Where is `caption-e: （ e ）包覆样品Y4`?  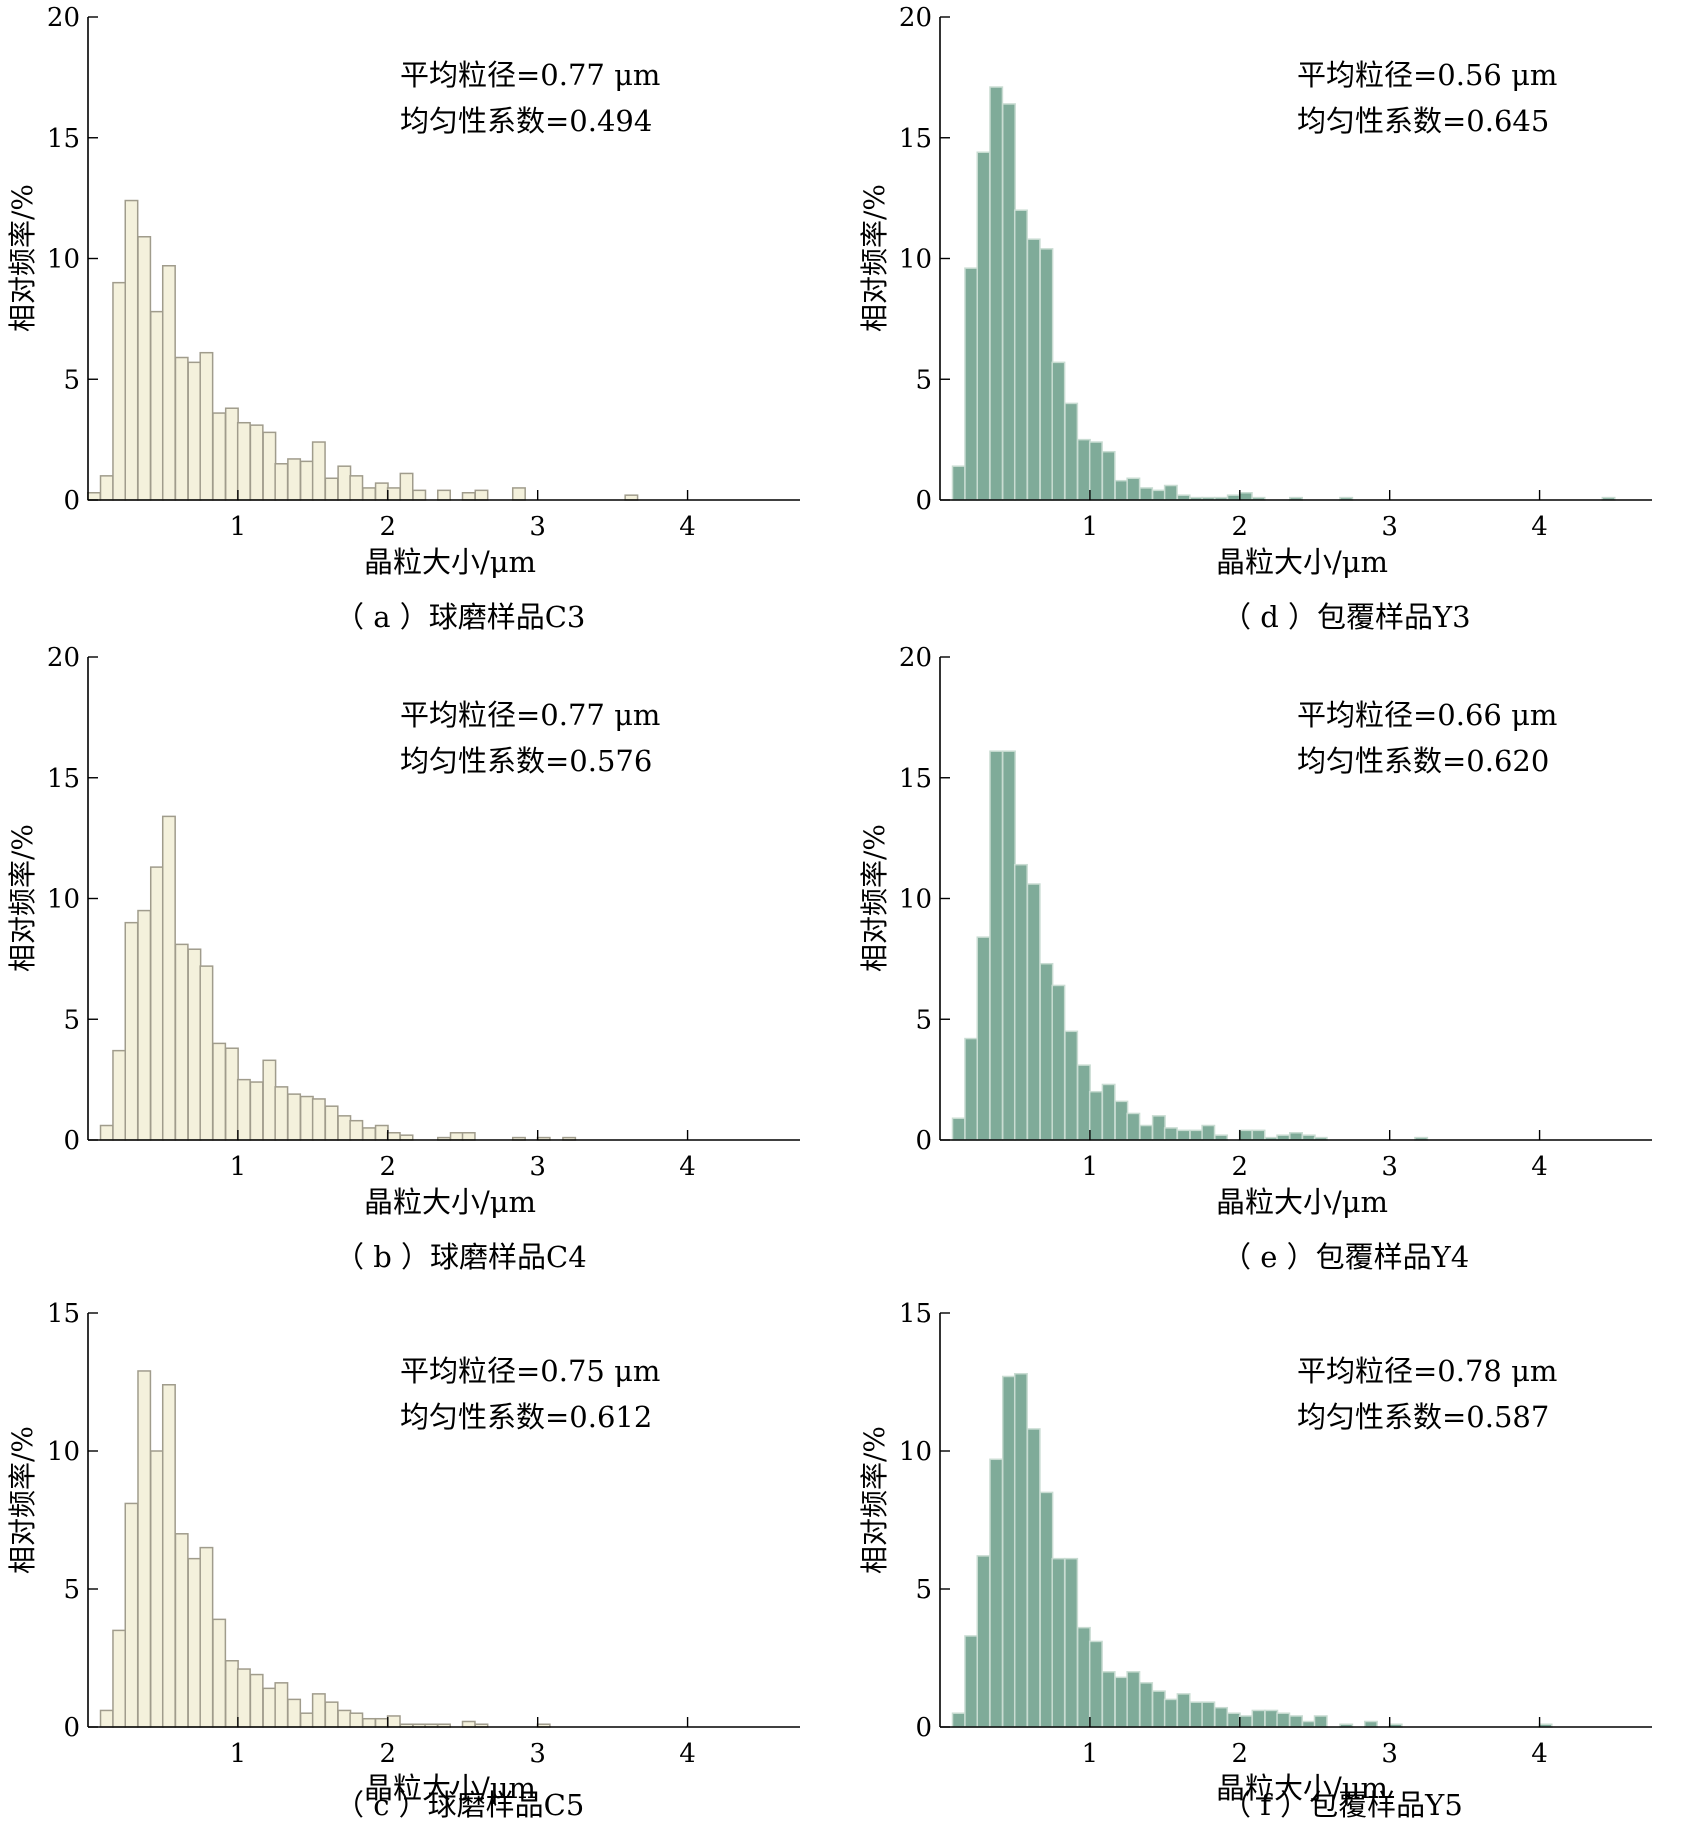
caption-e: （ e ）包覆样品Y4 is located at coordinates (1346, 1257).